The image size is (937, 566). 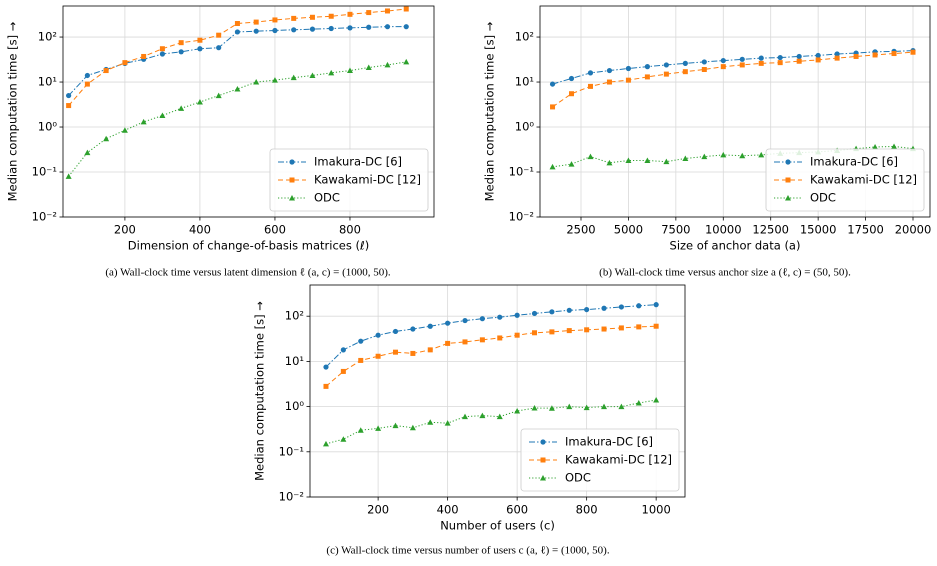 I want to click on legend-label: ODC, so click(x=823, y=198).